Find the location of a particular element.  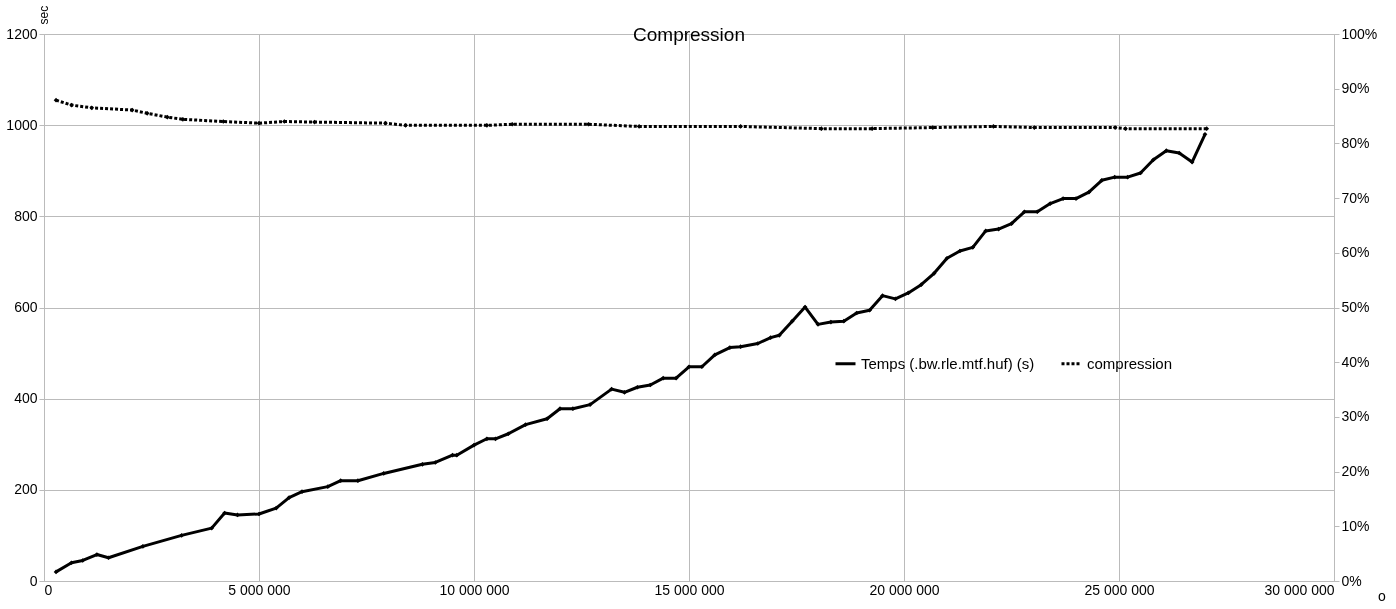

y2-tick-label: 90% is located at coordinates (1355, 88).